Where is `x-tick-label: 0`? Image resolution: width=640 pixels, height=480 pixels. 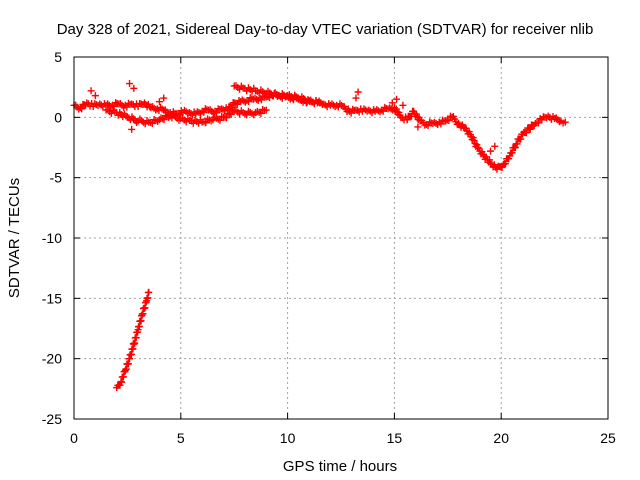
x-tick-label: 0 is located at coordinates (74, 438).